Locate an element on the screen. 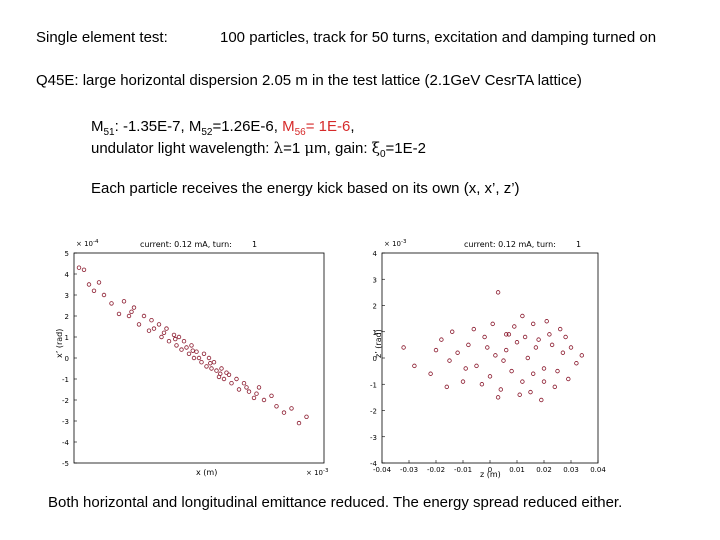 The width and height of the screenshot is (720, 540). x-axis-label: z (m) is located at coordinates (490, 474).